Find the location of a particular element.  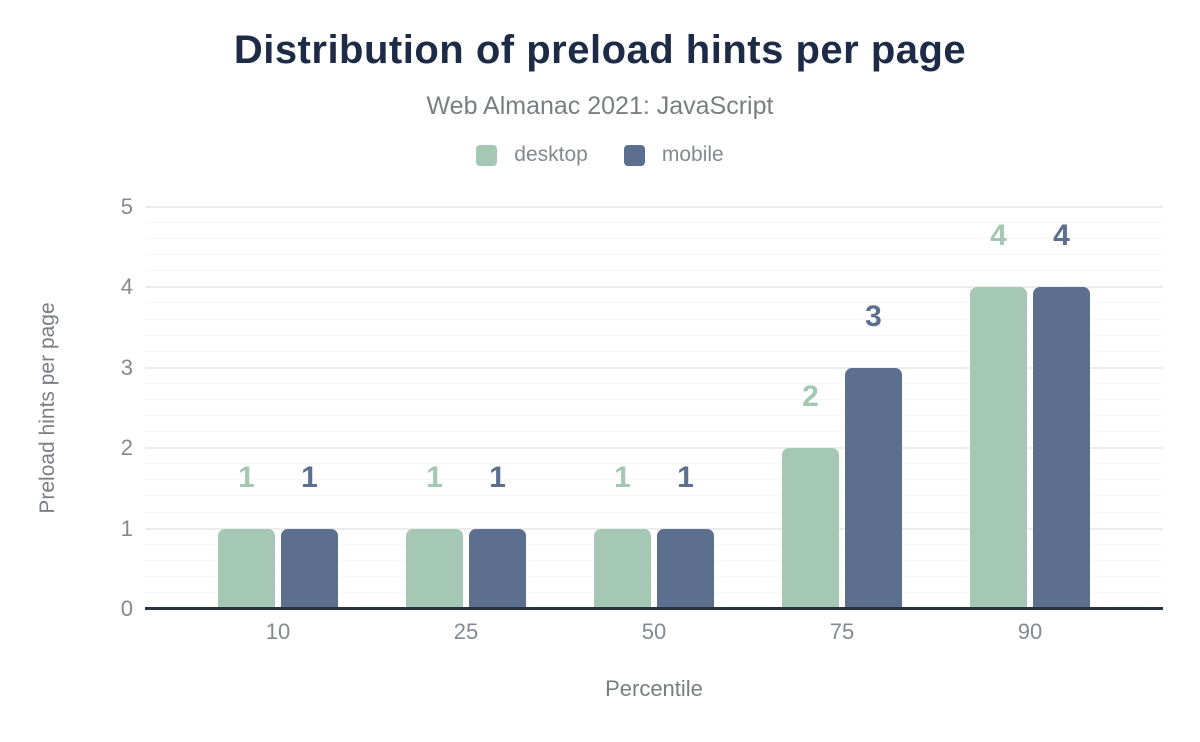

bar-value-label-desktop: 4 is located at coordinates (998, 236).